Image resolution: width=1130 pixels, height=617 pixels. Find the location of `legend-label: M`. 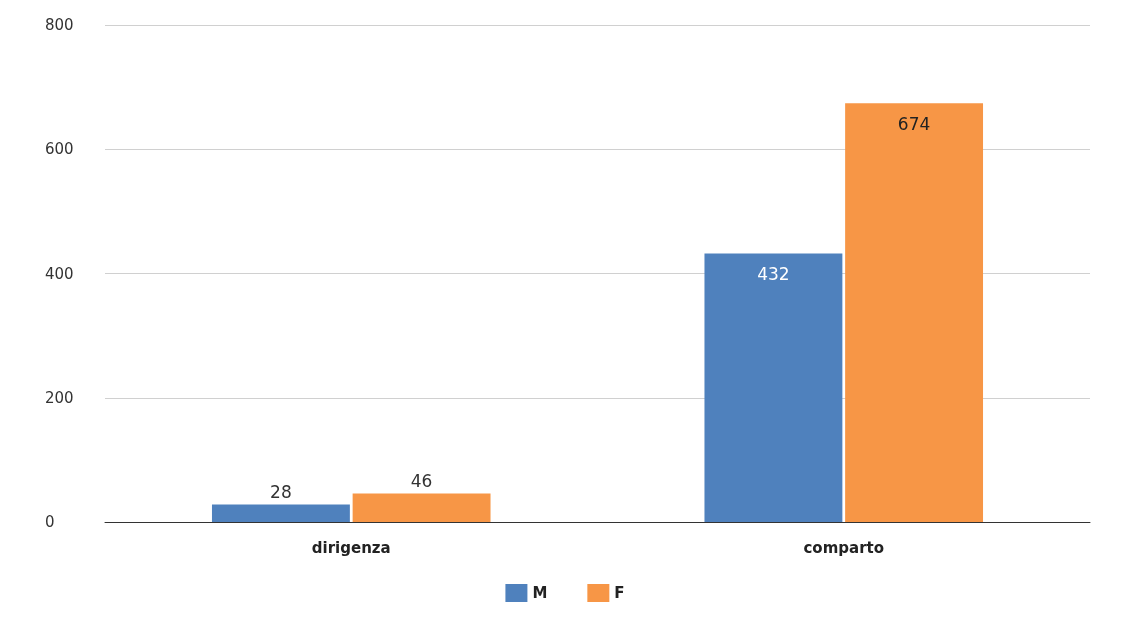

legend-label: M is located at coordinates (540, 593).